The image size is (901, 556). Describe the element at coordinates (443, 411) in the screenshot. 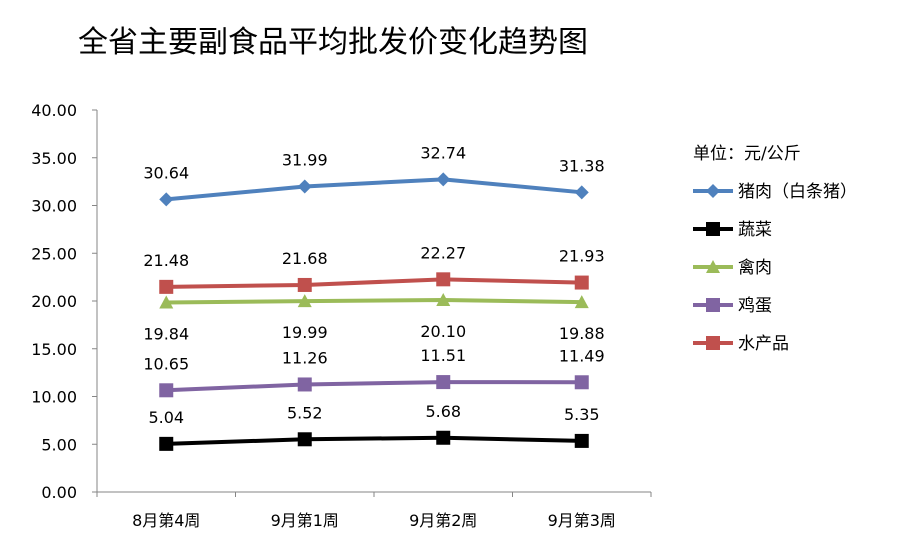

I see `data-label: 5.68` at that location.